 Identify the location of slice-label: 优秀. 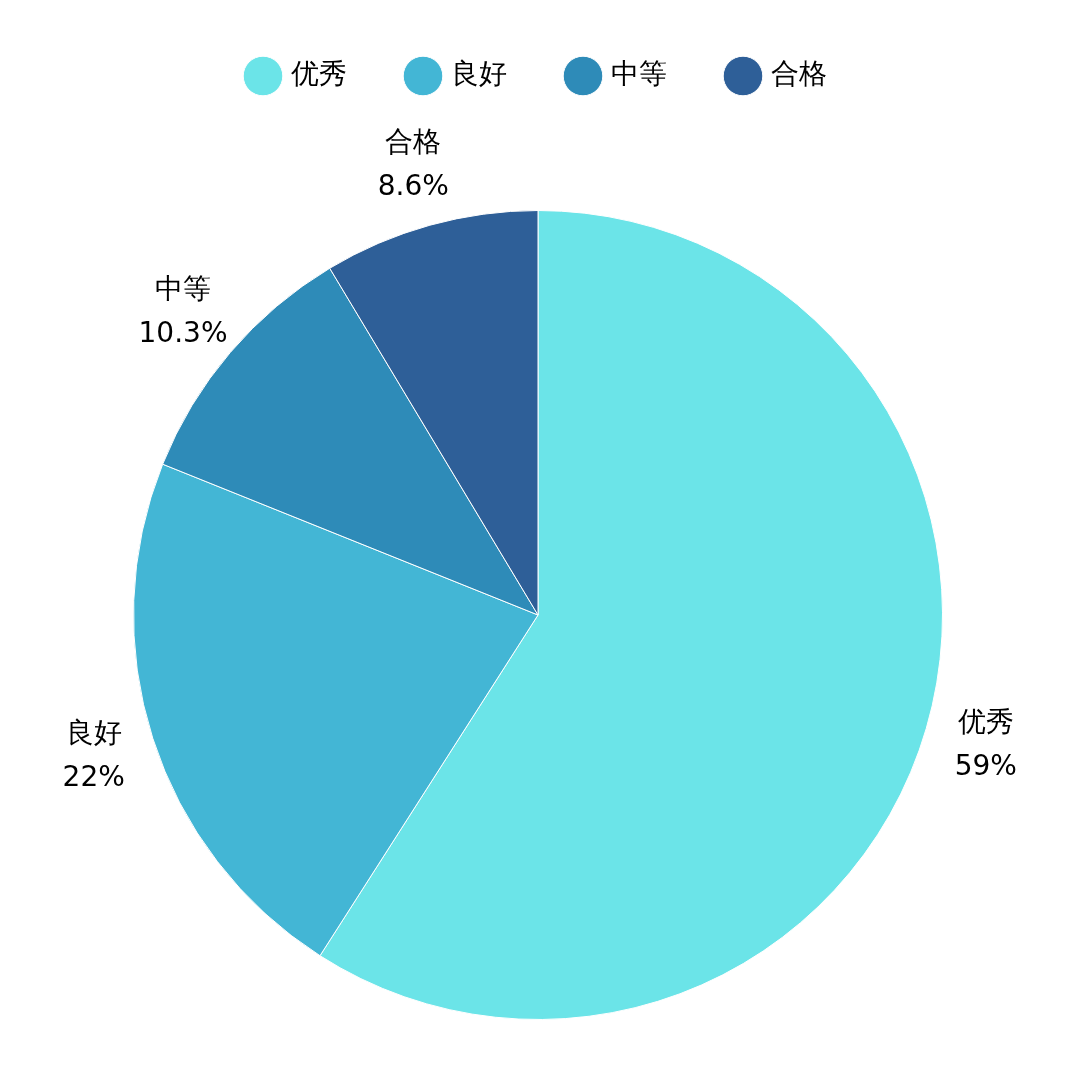
(985, 722).